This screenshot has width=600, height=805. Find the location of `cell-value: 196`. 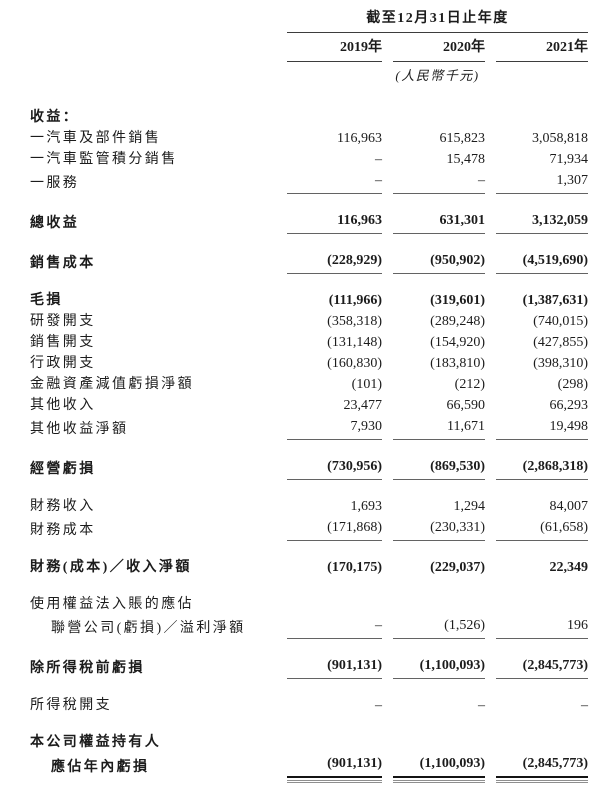

cell-value: 196 is located at coordinates (542, 627).